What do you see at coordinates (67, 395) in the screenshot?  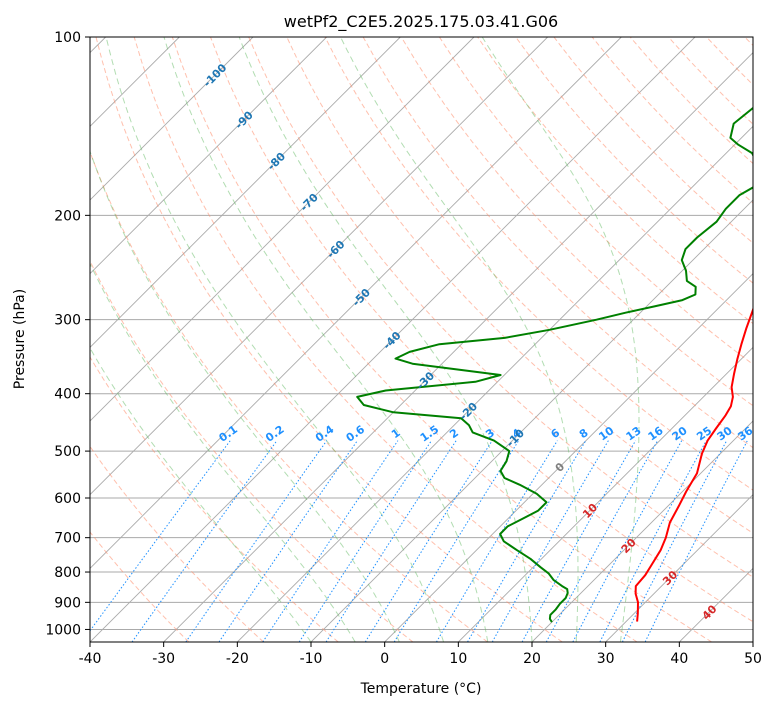 I see `y-tick-label: 400` at bounding box center [67, 395].